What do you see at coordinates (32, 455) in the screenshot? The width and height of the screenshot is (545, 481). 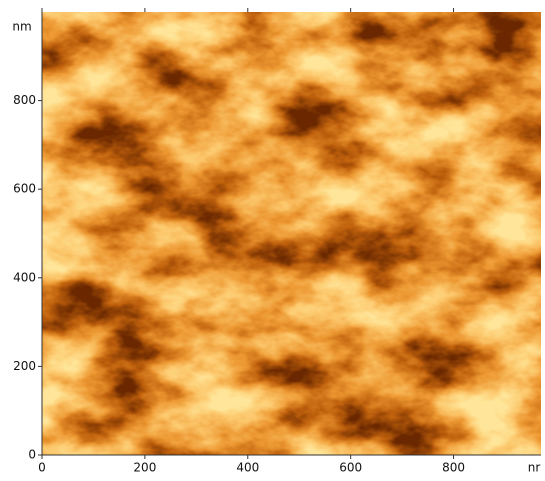 I see `y-tick-label: 0` at bounding box center [32, 455].